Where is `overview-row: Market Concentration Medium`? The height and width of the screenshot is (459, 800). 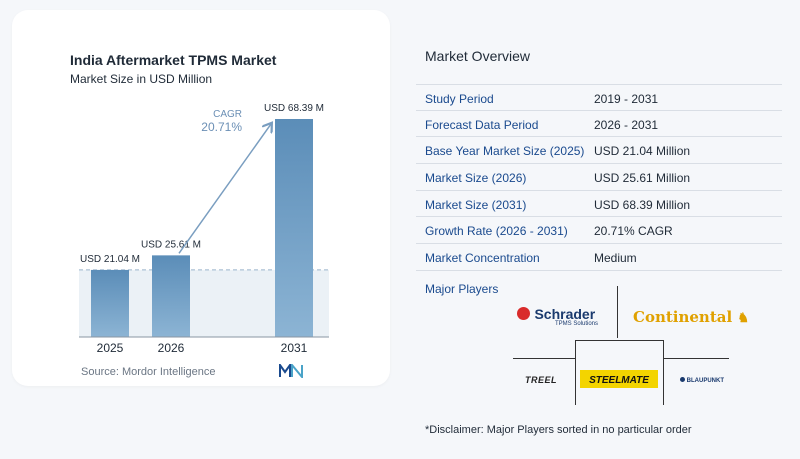
overview-row: Market Concentration Medium is located at coordinates (599, 257).